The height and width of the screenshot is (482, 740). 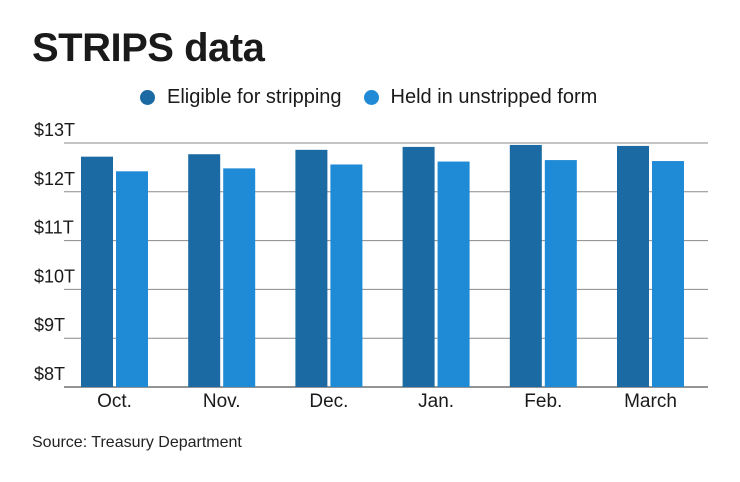 I want to click on legend-label-unstripped: Held in unstripped form, so click(x=494, y=97).